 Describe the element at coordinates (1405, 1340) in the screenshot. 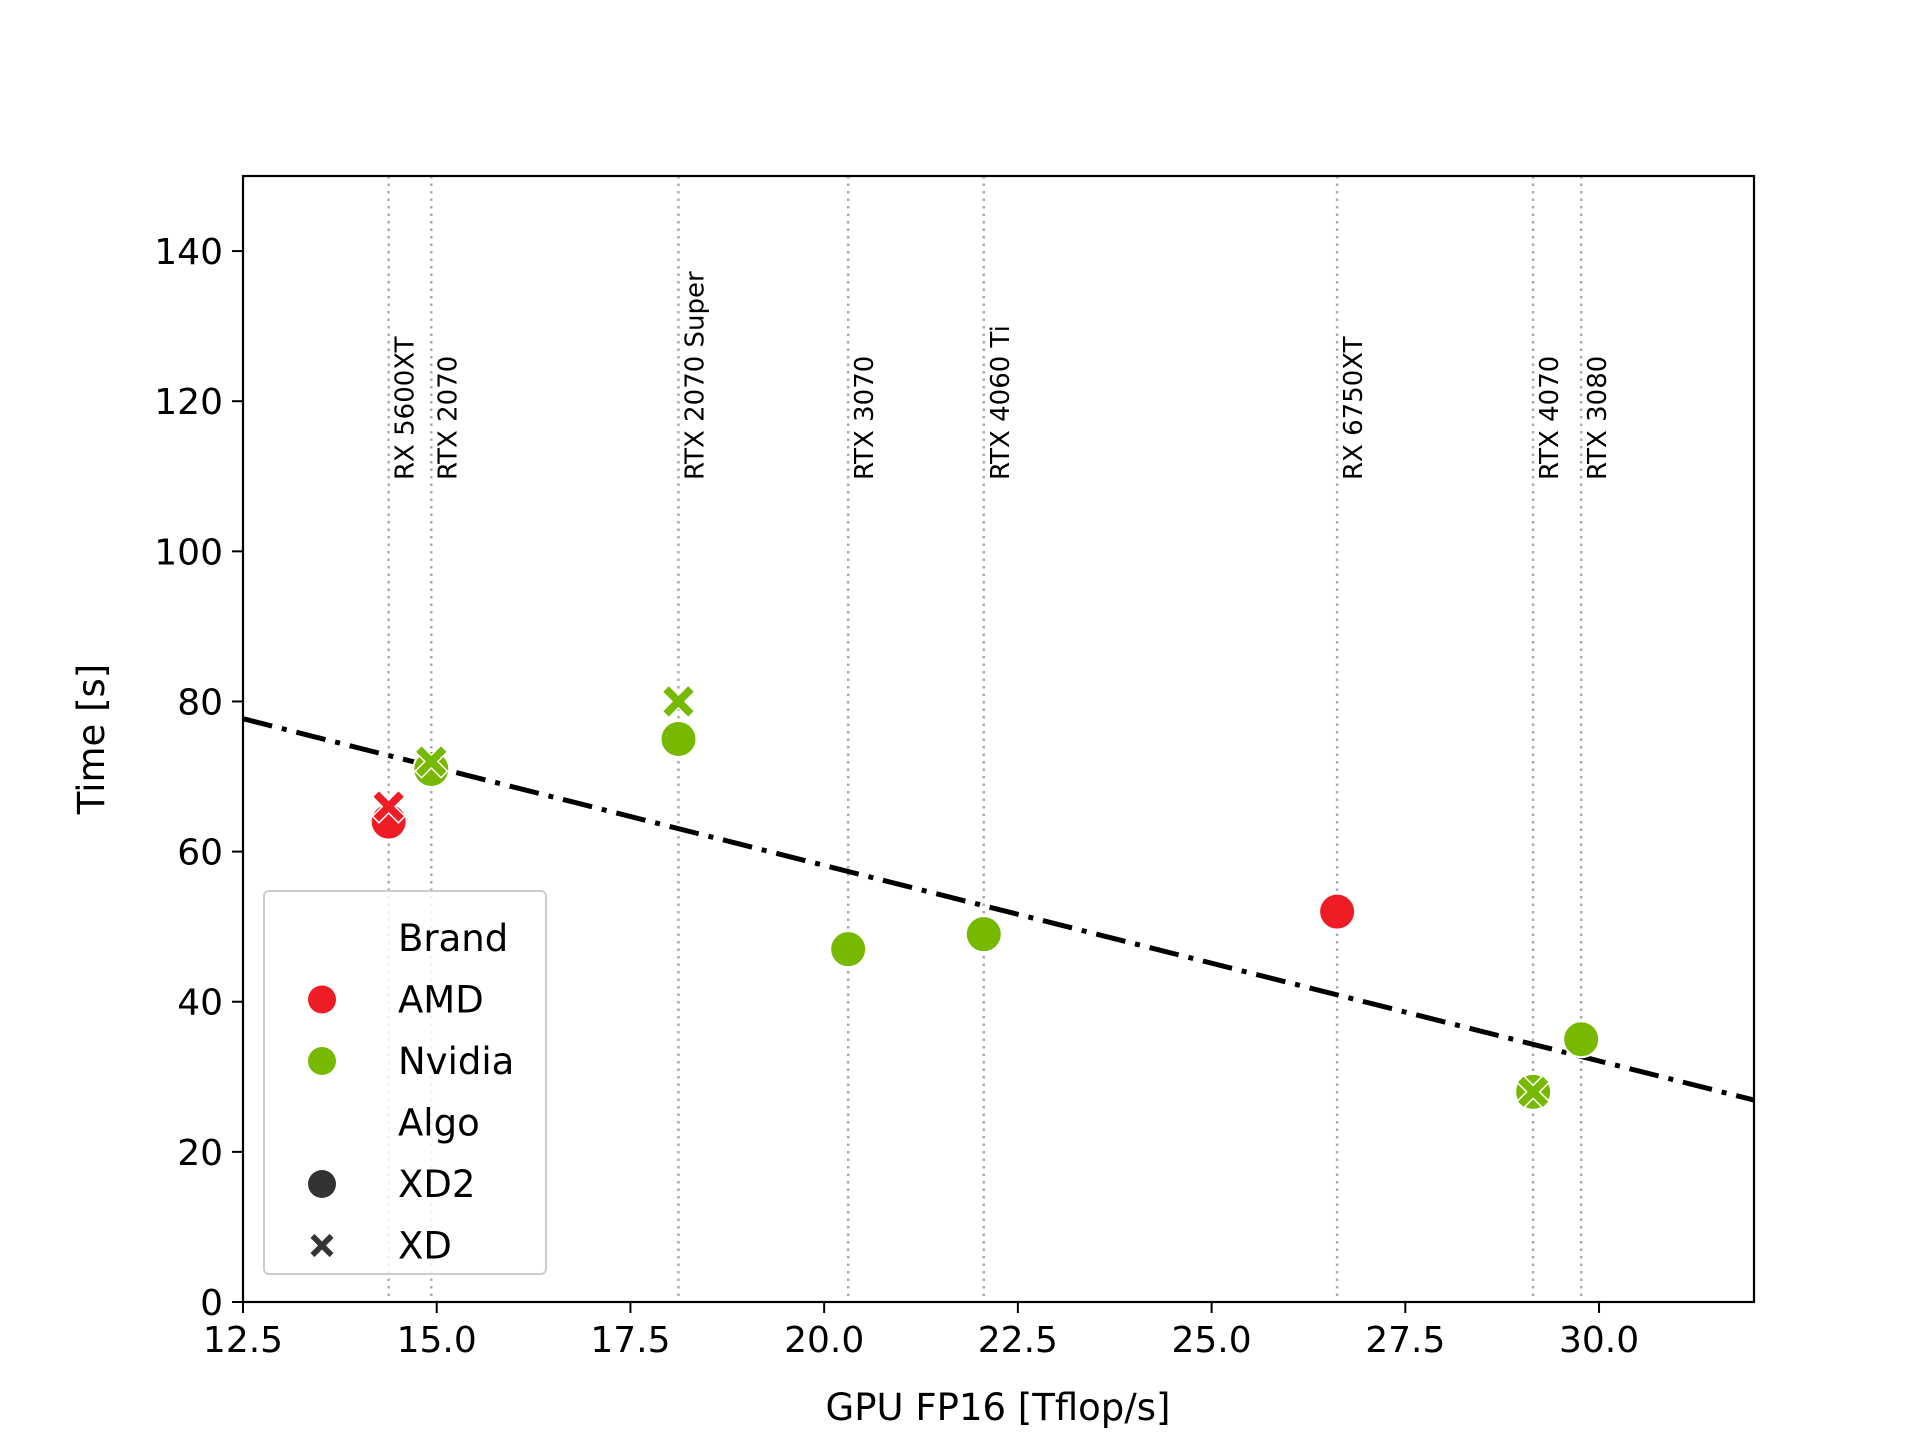

I see `x-tick-label: 27.5` at that location.